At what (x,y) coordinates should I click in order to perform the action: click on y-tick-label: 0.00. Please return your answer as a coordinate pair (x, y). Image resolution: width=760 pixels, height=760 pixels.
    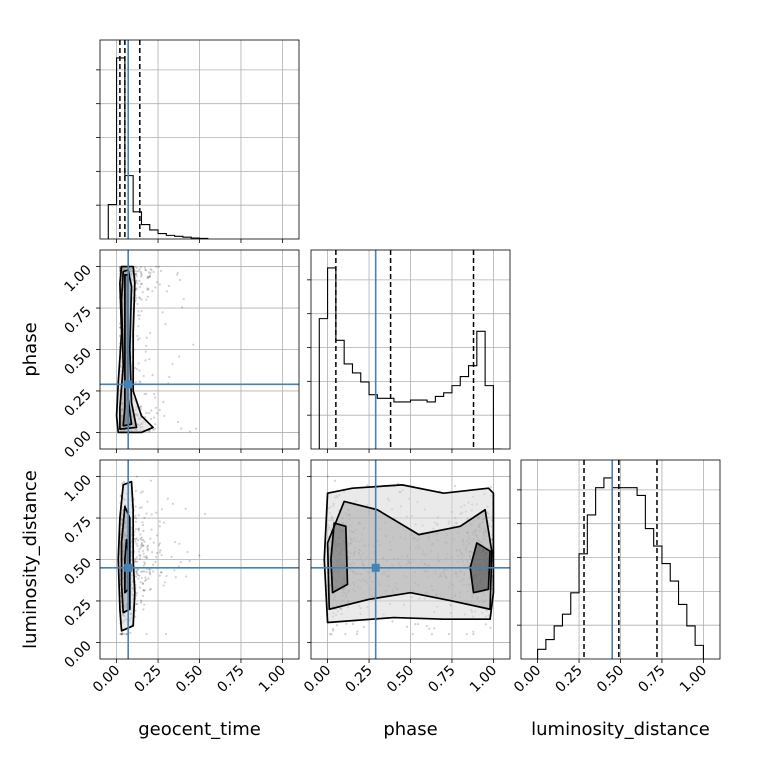
    Looking at the image, I should click on (77, 654).